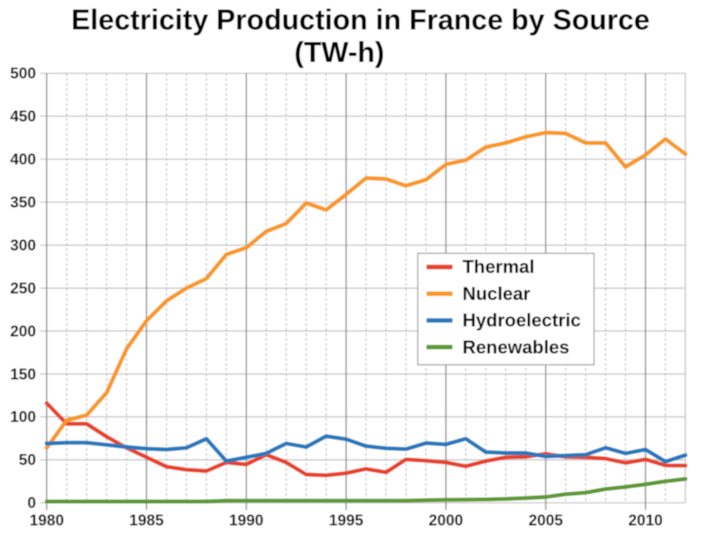 This screenshot has height=545, width=702. I want to click on svg-text: 100, so click(23, 417).